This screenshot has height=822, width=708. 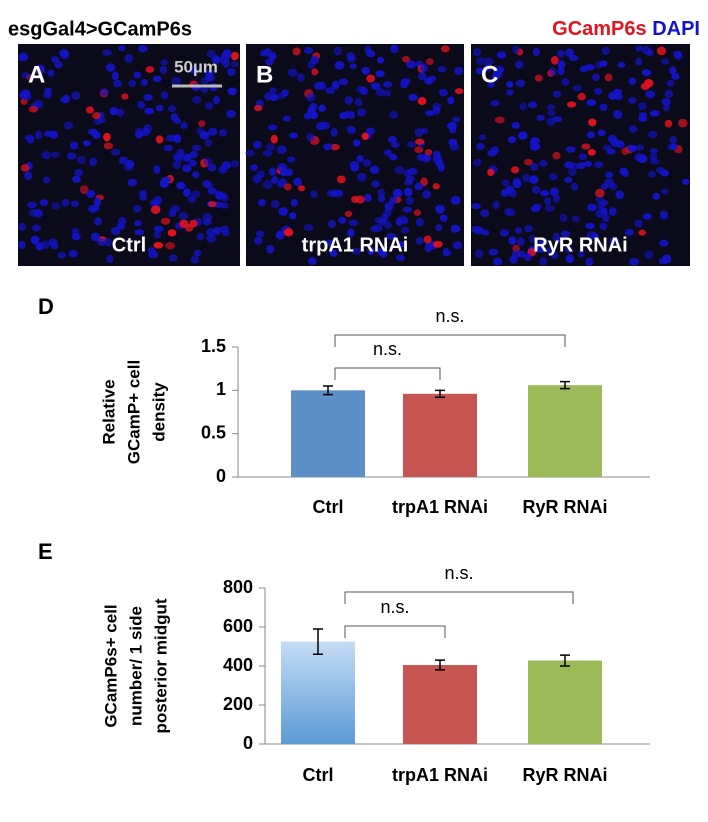 I want to click on panel-label: Ctrl, so click(x=129, y=245).